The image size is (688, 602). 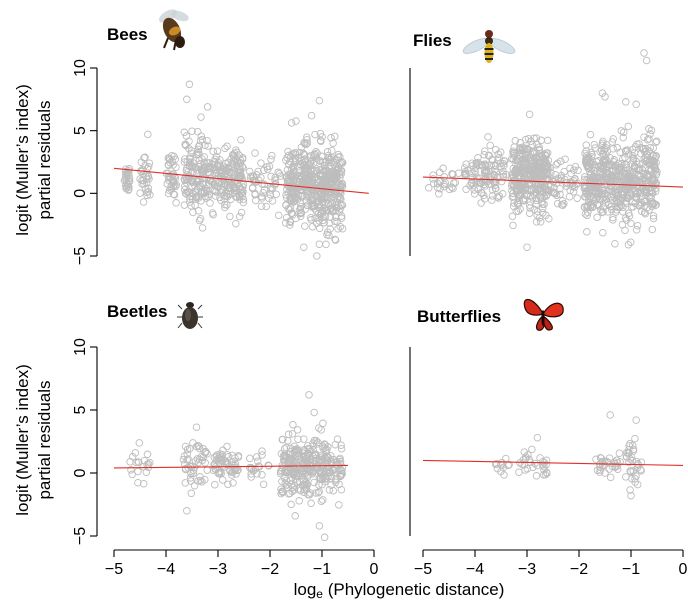 I want to click on y-tick-label: 5, so click(x=80, y=130).